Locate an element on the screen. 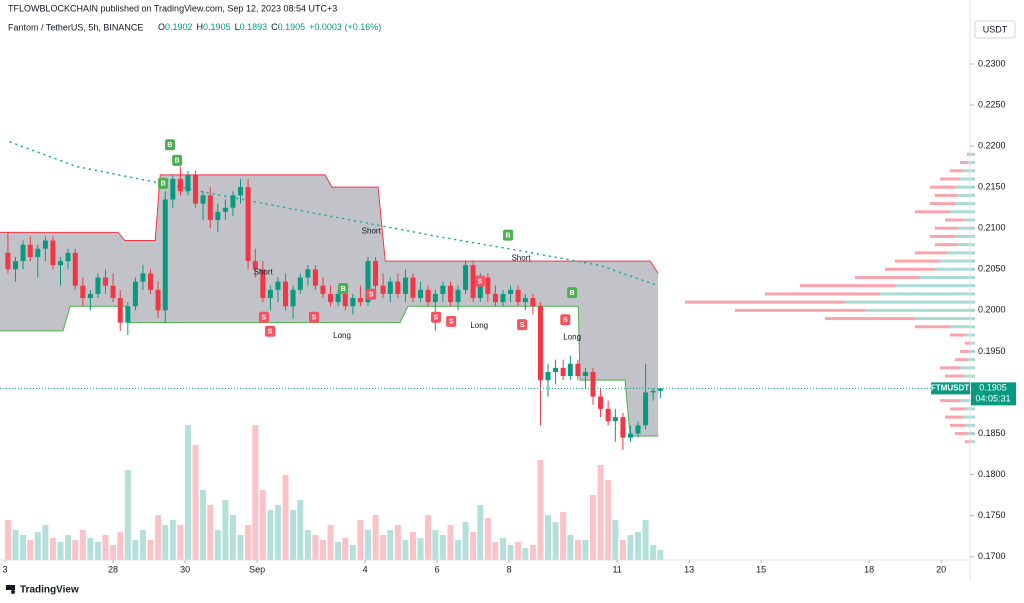  symbol-tag-text: FTMUSDT is located at coordinates (950, 387).